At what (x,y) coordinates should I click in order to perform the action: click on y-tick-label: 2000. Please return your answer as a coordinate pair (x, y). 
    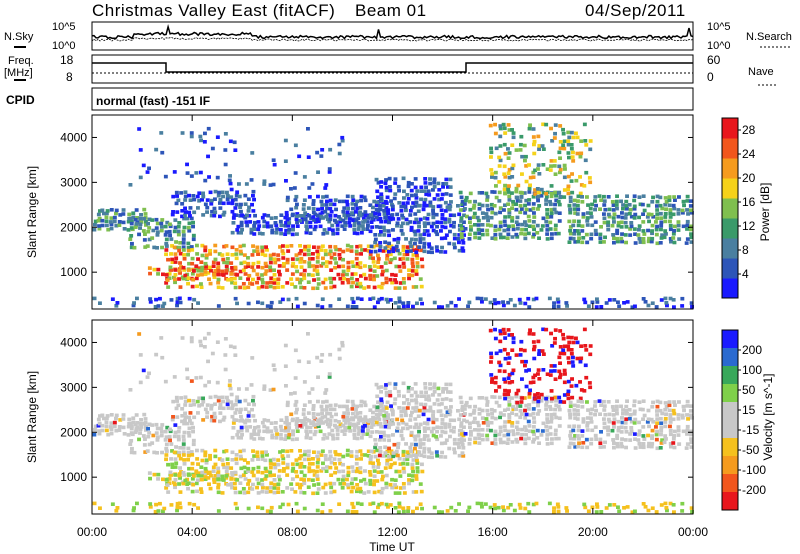
    Looking at the image, I should click on (73, 227).